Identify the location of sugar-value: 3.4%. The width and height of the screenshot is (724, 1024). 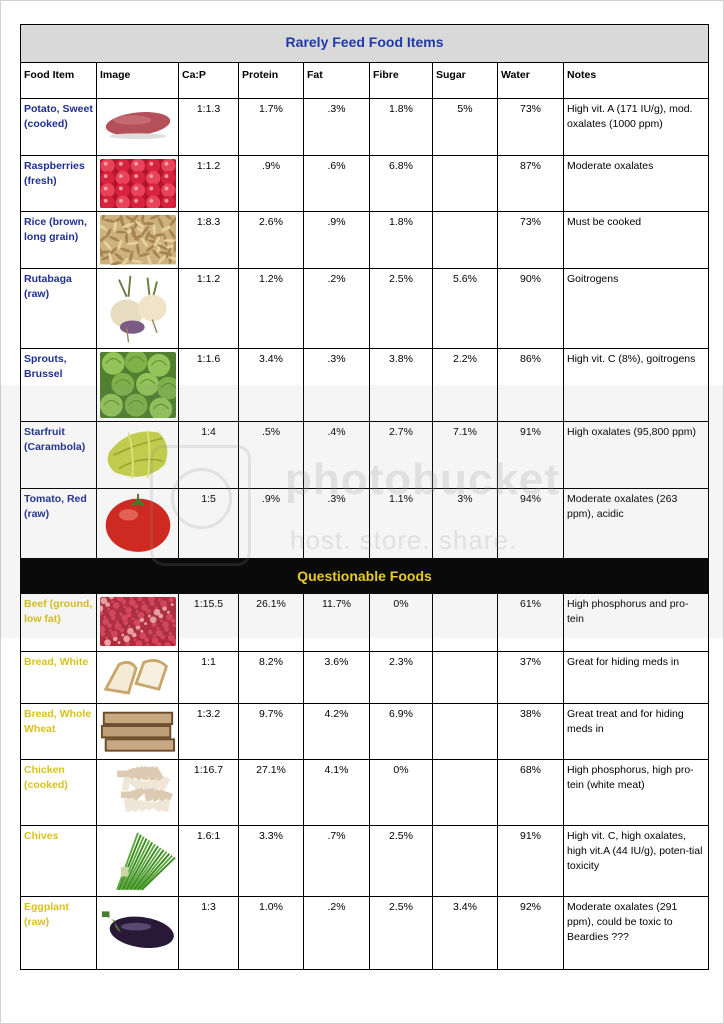
(465, 933).